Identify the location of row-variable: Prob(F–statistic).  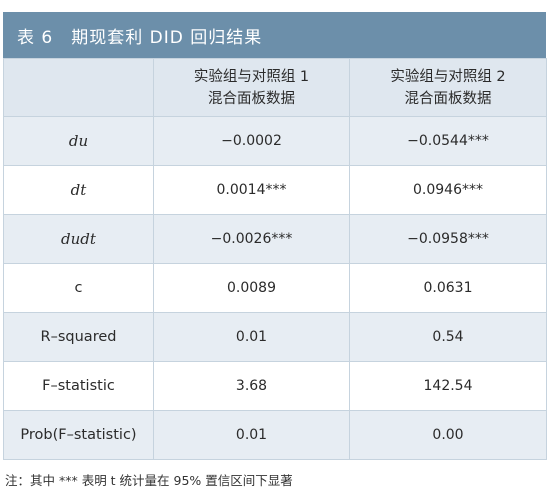
(78, 435).